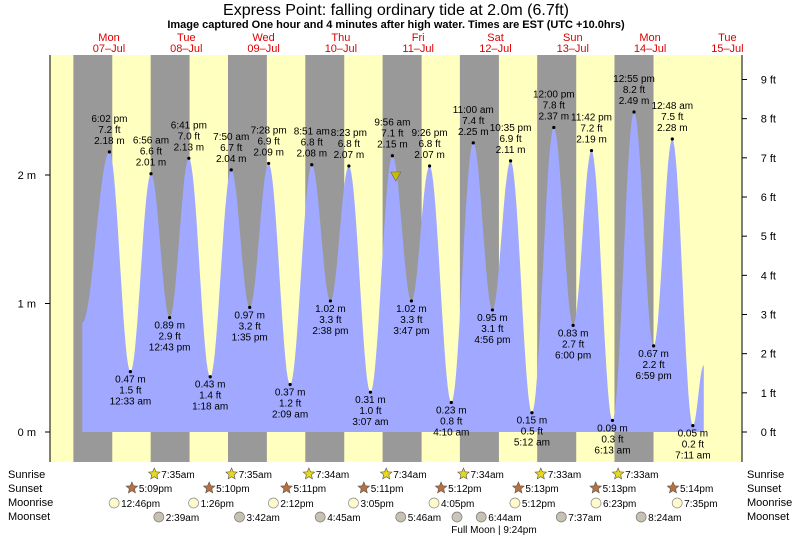 The image size is (793, 538). What do you see at coordinates (269, 130) in the screenshot?
I see `high-tide-label: 7:28 pm` at bounding box center [269, 130].